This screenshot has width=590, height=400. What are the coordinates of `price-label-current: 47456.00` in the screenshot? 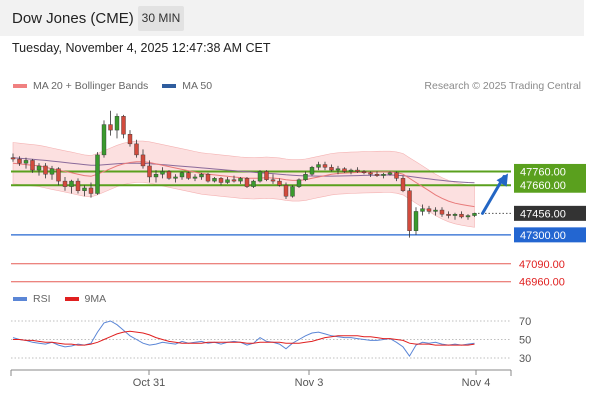 It's located at (550, 213).